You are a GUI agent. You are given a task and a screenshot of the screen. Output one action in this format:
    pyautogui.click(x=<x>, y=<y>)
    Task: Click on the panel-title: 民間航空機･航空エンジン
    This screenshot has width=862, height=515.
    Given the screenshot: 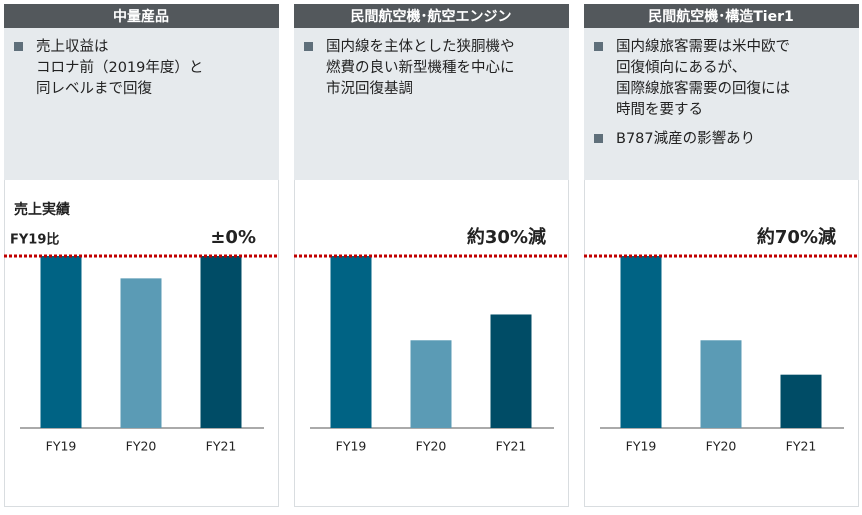 What is the action you would take?
    pyautogui.click(x=431, y=16)
    